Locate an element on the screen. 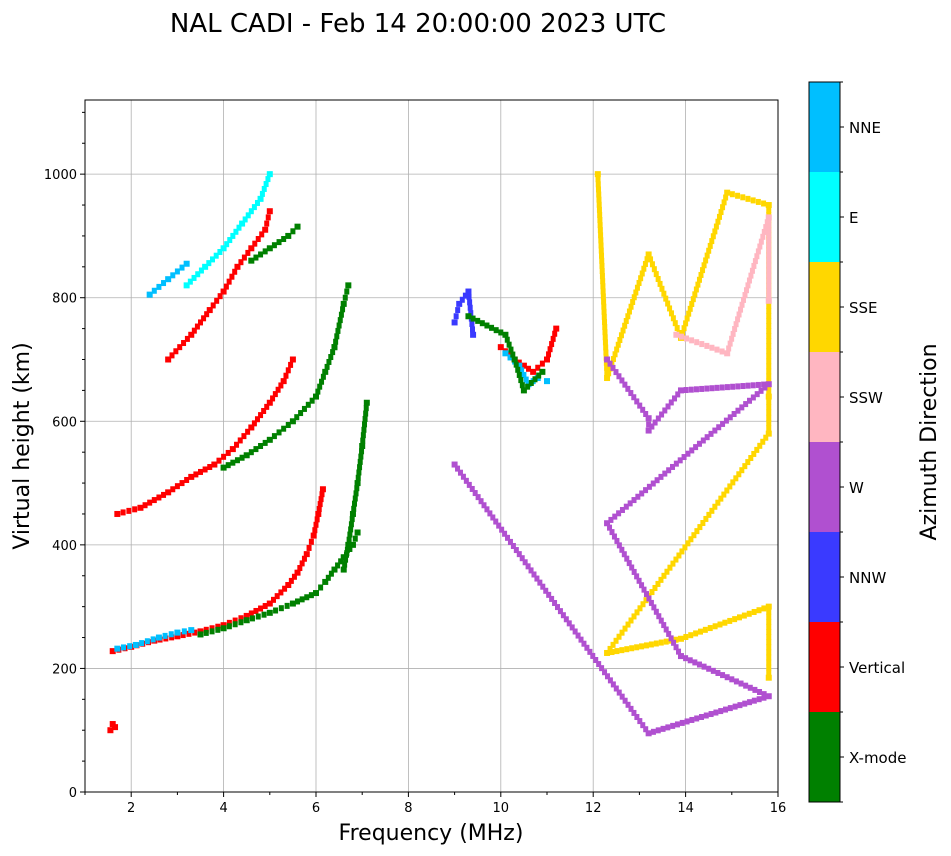 The width and height of the screenshot is (951, 856). colorbar-tick-label: NNW is located at coordinates (867, 578).